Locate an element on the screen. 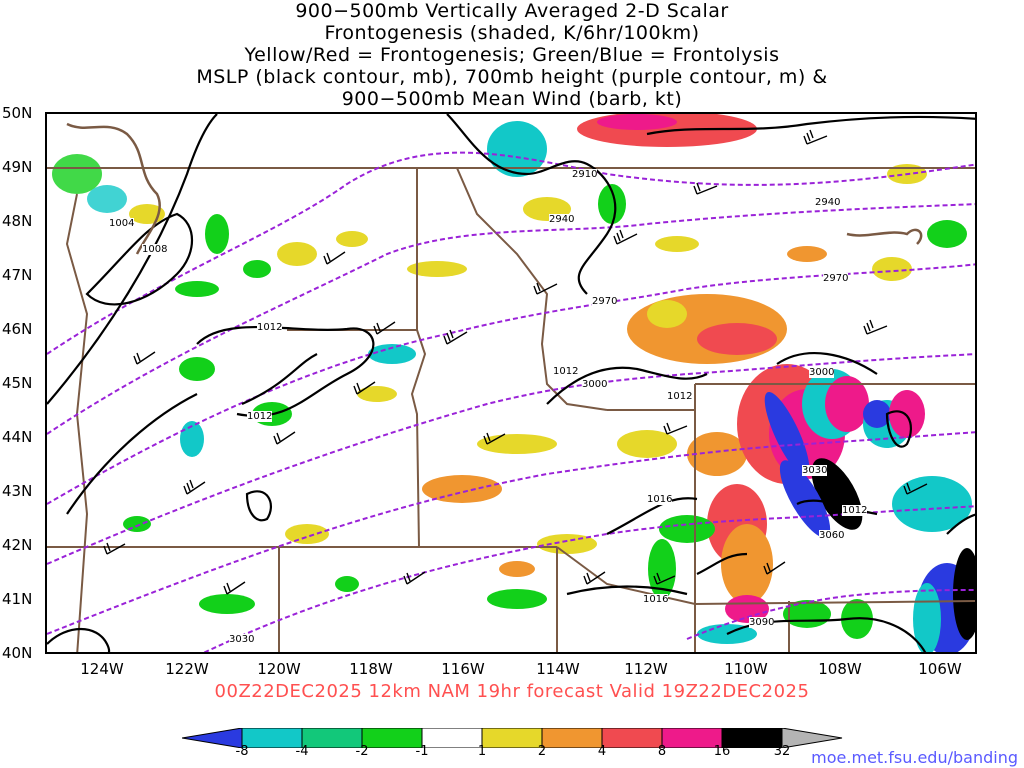  coastline is located at coordinates (494, 188).